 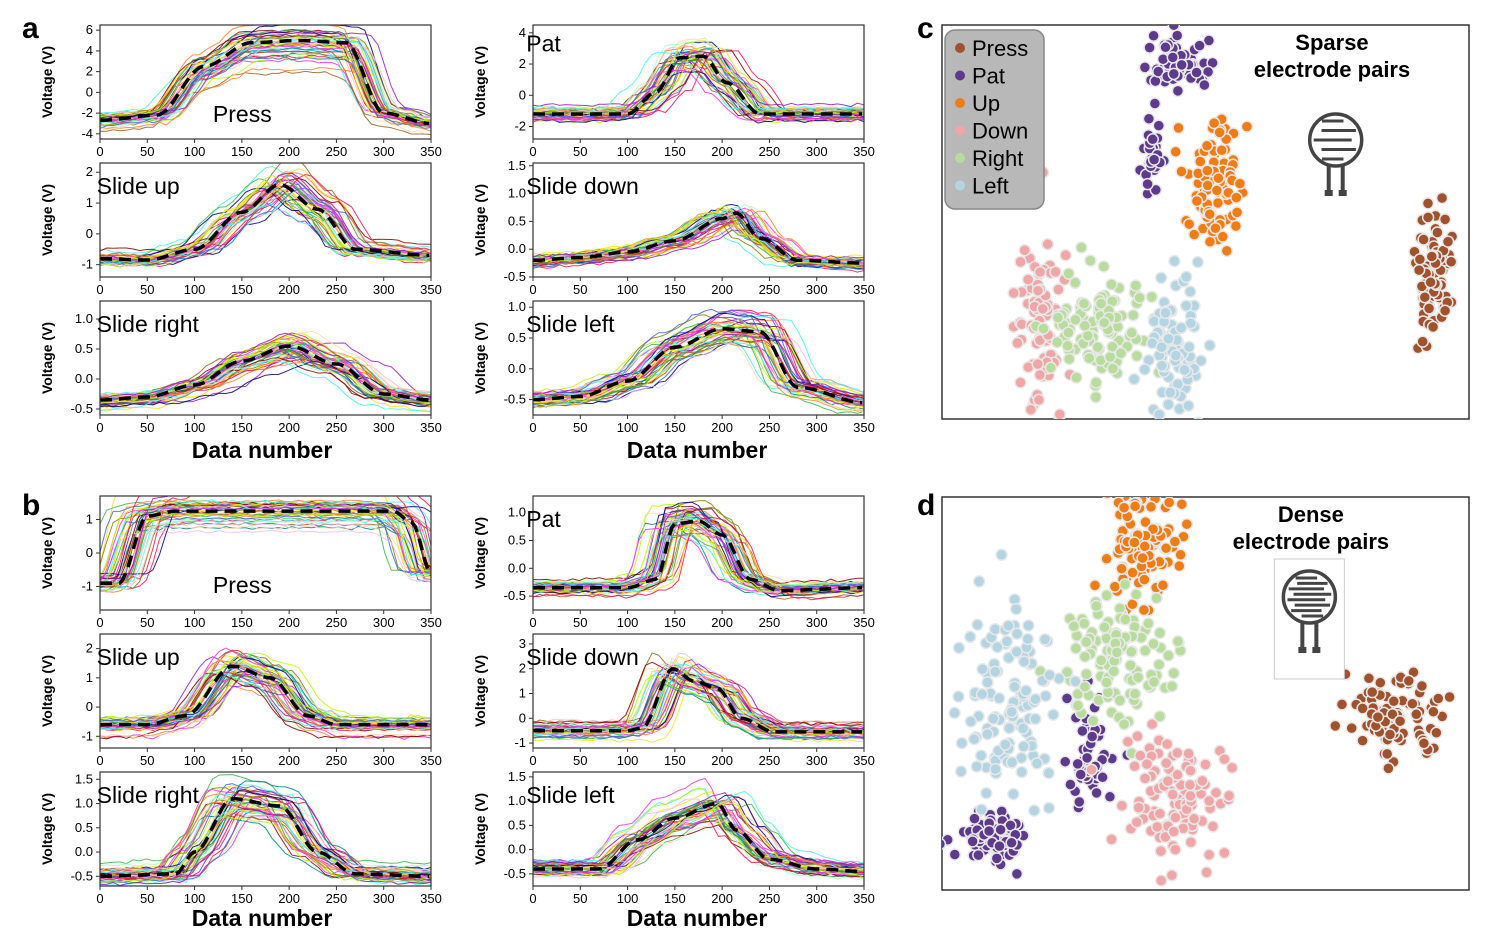 I want to click on scatter-title: electrode pairs, so click(x=1332, y=69).